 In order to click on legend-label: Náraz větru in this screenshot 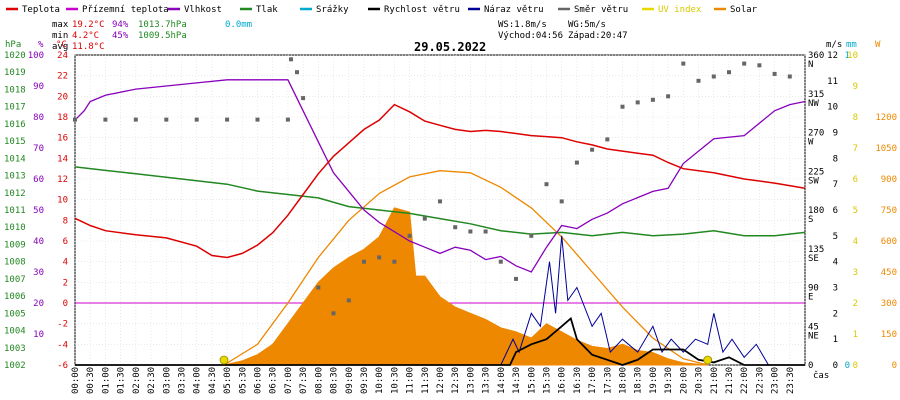, I will do `click(514, 10)`.